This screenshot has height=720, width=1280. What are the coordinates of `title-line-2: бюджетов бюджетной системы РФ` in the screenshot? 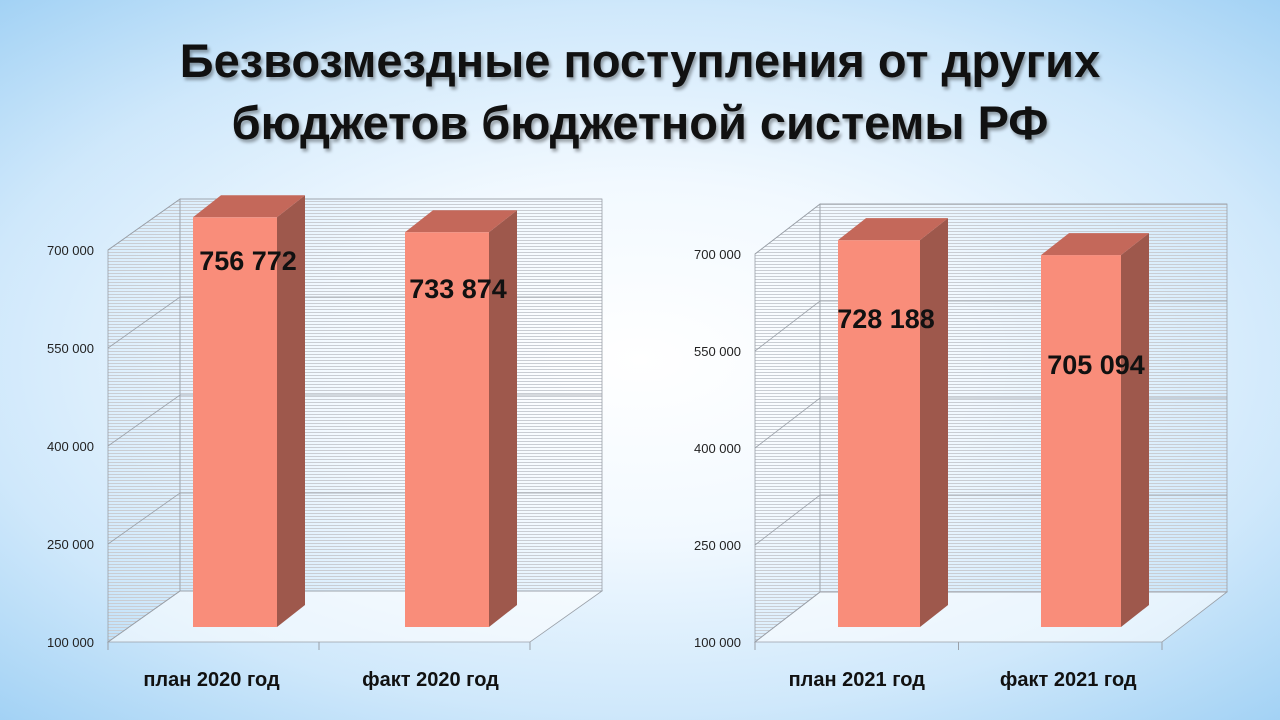 It's located at (640, 122).